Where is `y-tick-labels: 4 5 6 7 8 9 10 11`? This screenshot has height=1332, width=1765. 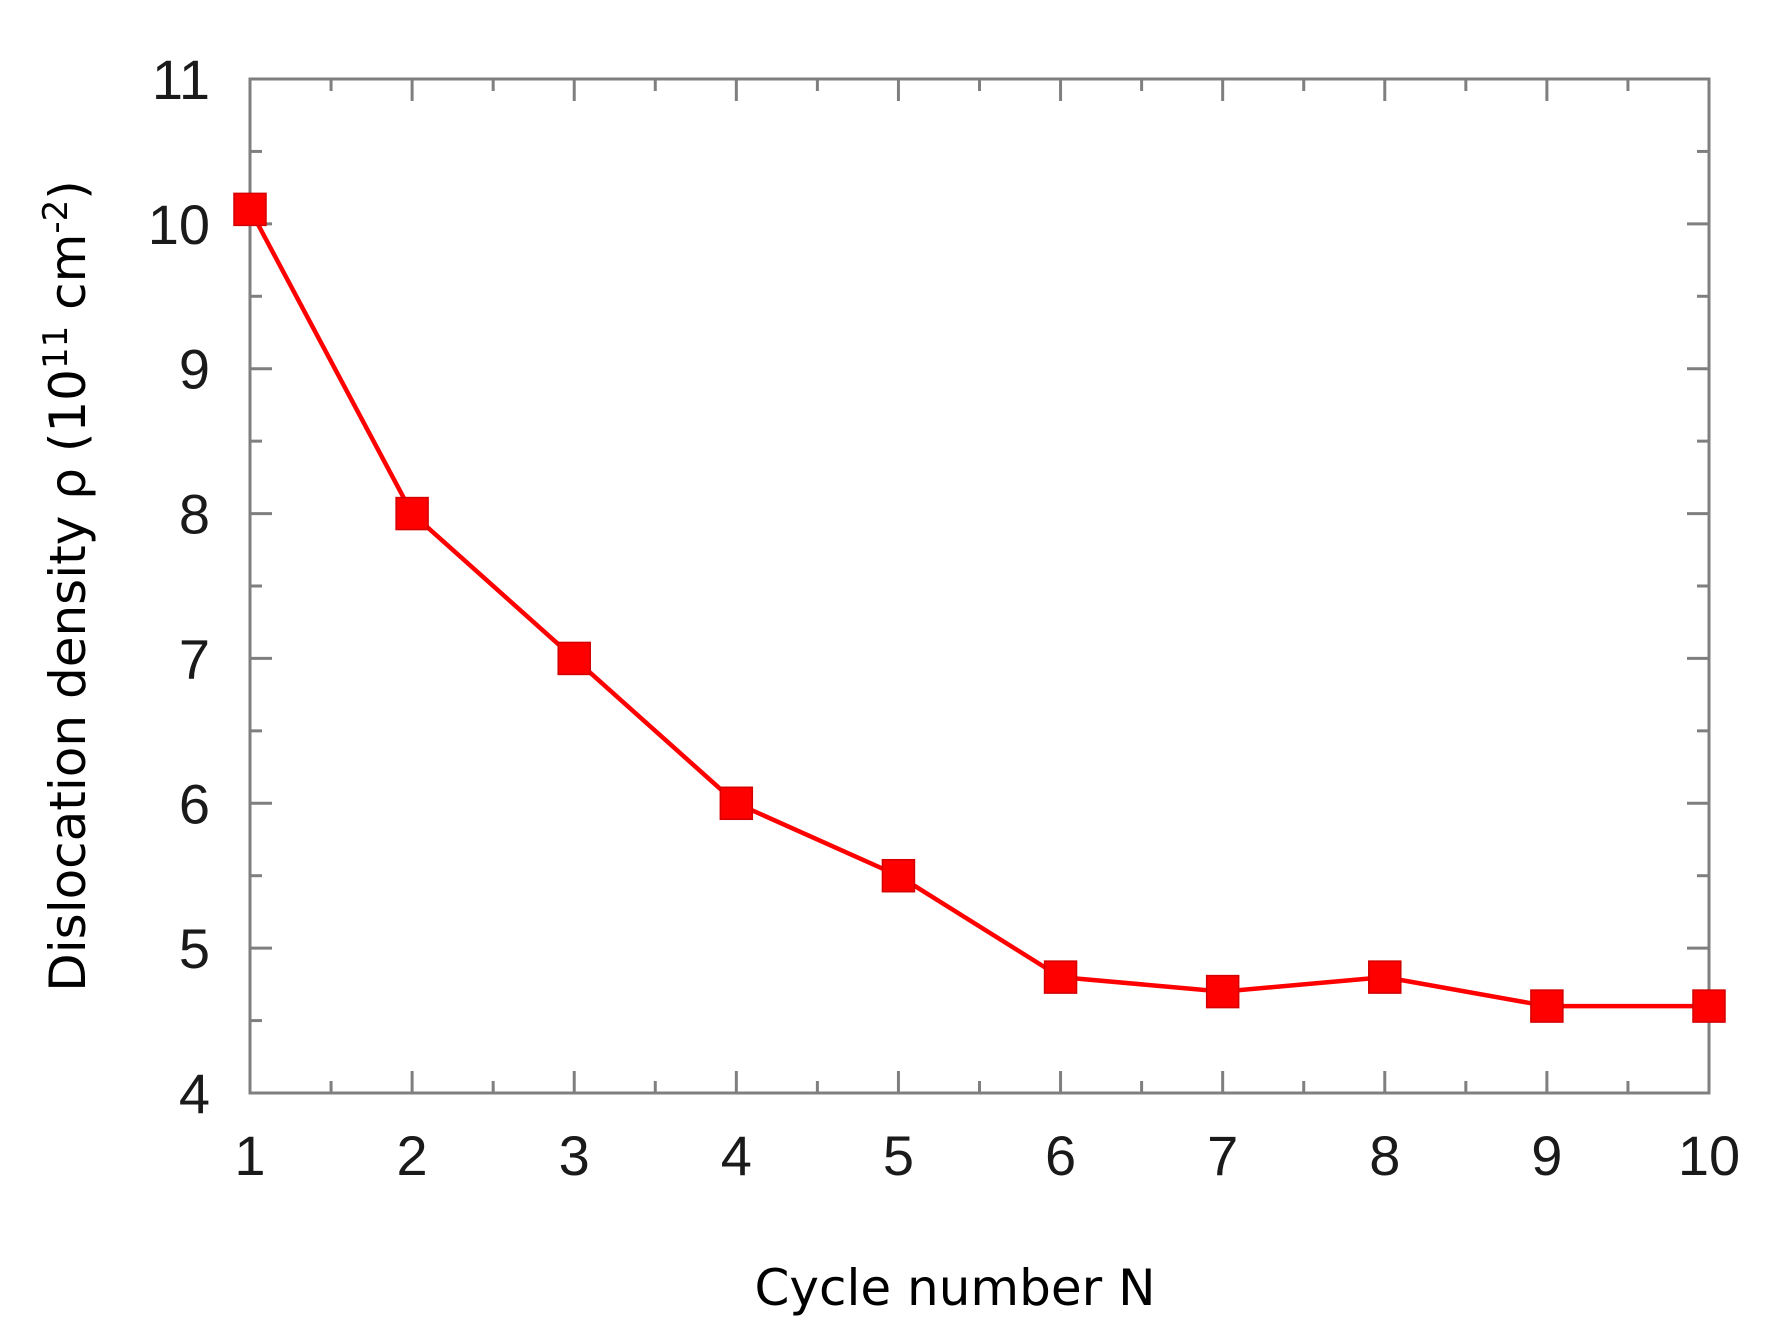 y-tick-labels: 4 5 6 7 8 9 10 11 is located at coordinates (179, 586).